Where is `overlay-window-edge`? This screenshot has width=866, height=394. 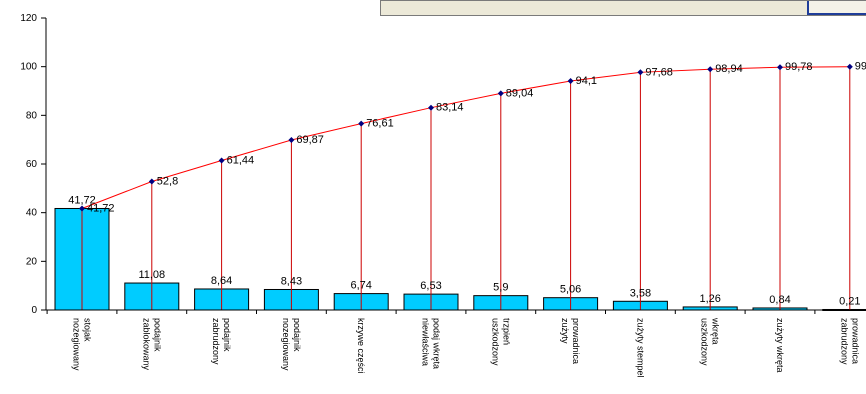
overlay-window-edge is located at coordinates (623, 8).